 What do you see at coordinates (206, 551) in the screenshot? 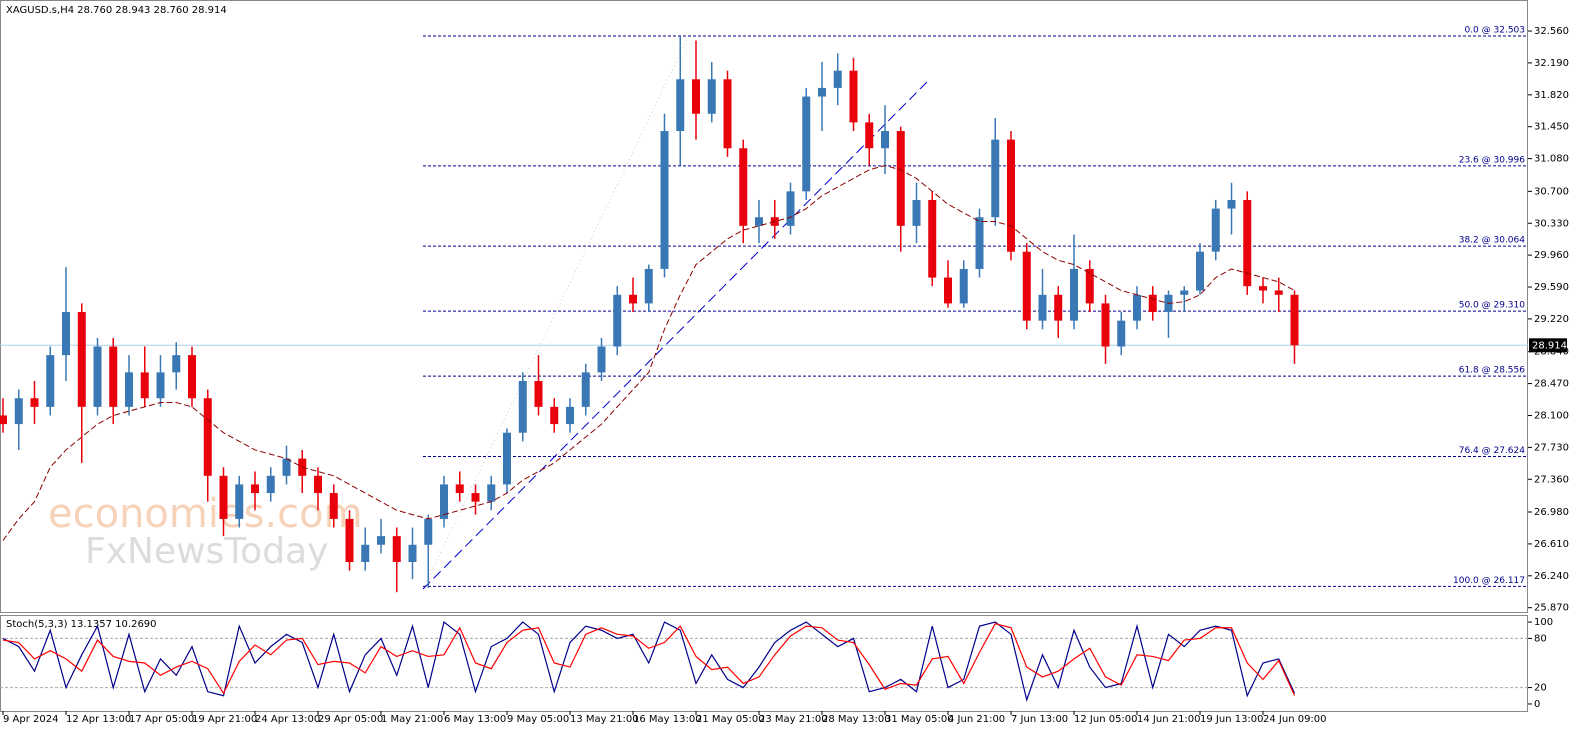
I see `watermark: FxNewsToday` at bounding box center [206, 551].